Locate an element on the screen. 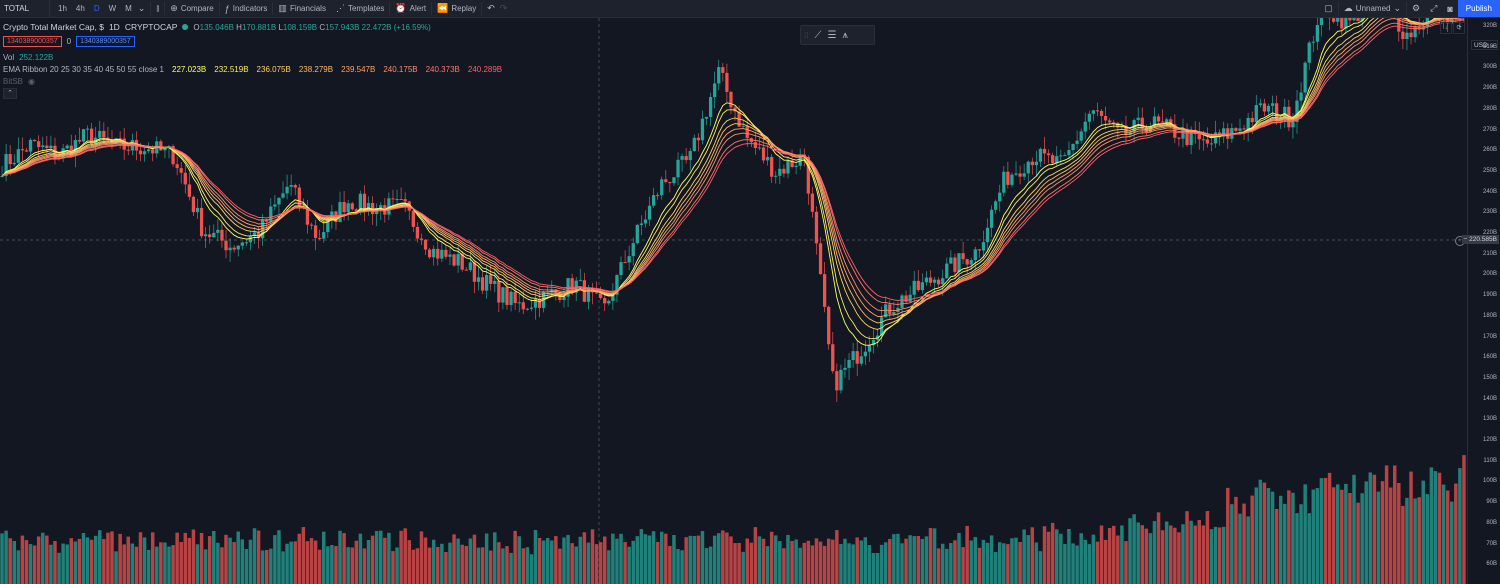 The image size is (1500, 584). drag-handle-icon: ⁞⁞ is located at coordinates (806, 35).